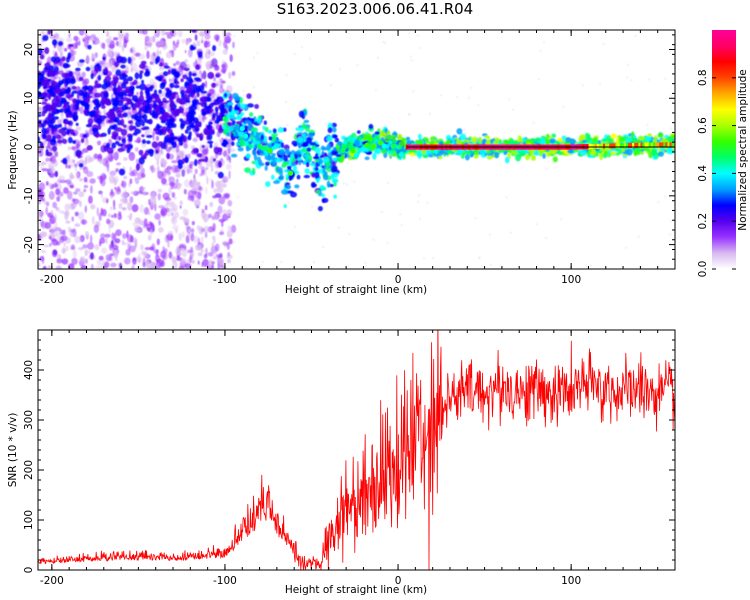 This screenshot has width=750, height=600. I want to click on snr-x-axis-label: Height of straight line (km), so click(356, 590).